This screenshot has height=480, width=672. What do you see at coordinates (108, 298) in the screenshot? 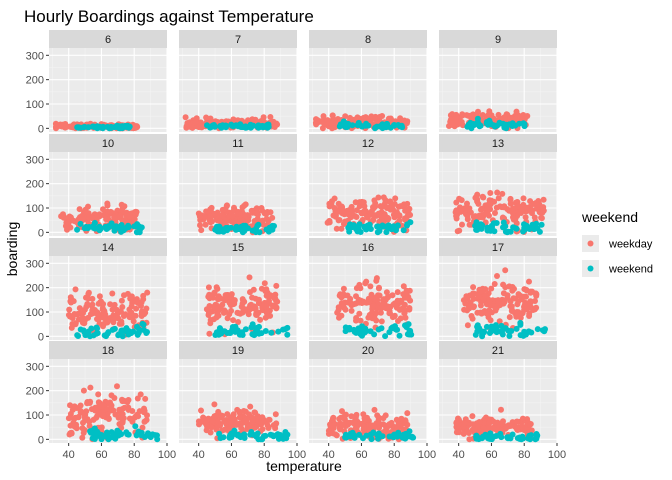
I see `panel-background` at bounding box center [108, 298].